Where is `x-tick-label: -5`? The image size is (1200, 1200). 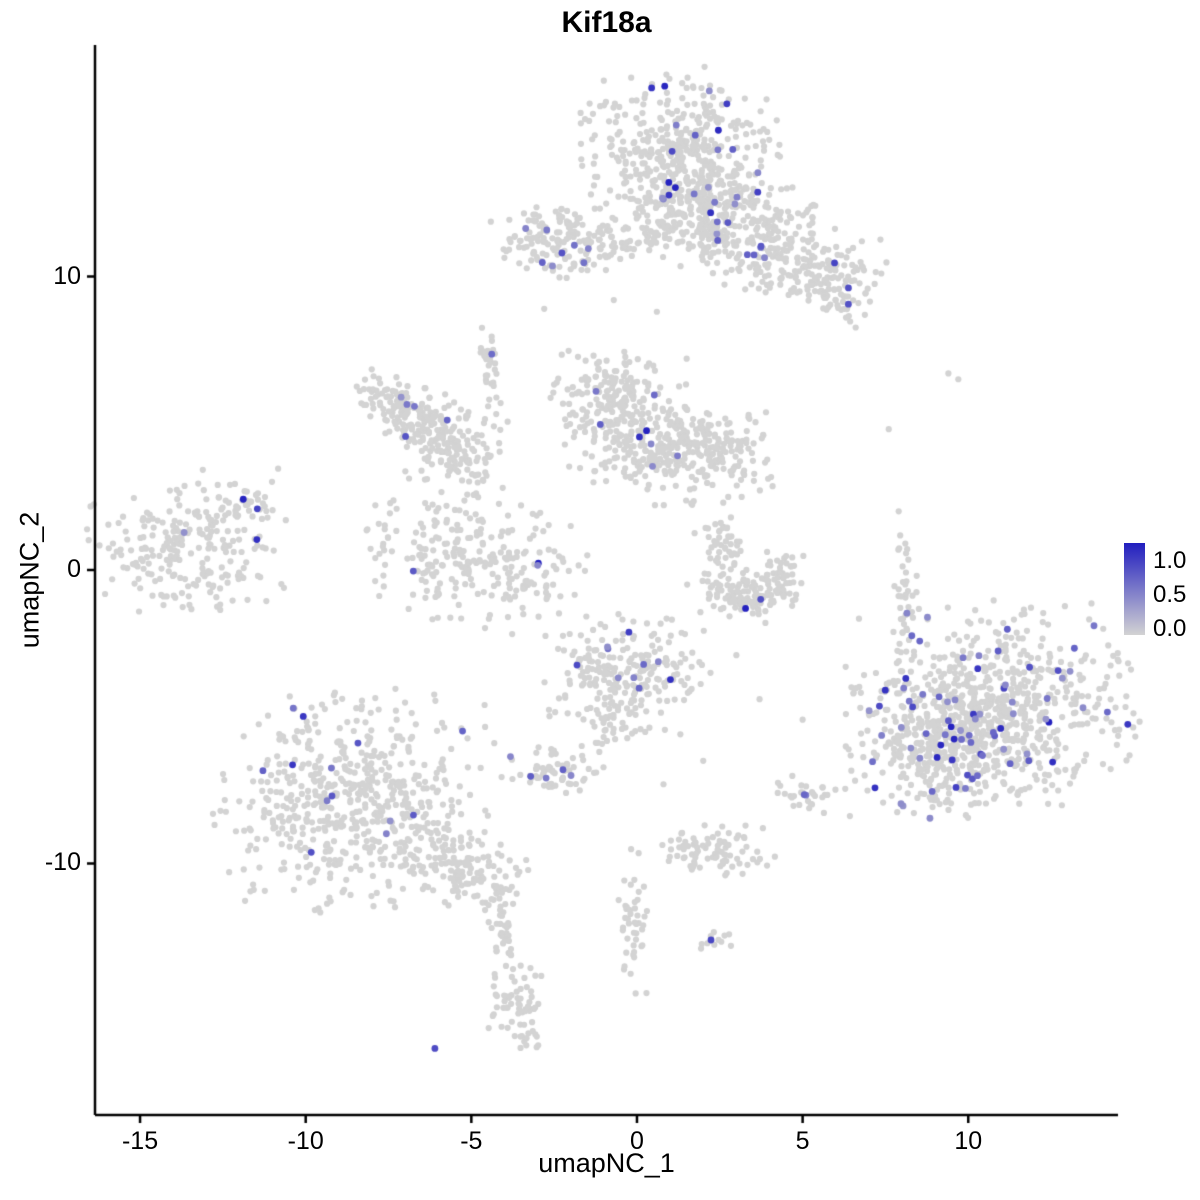
x-tick-label: -5 is located at coordinates (471, 1141).